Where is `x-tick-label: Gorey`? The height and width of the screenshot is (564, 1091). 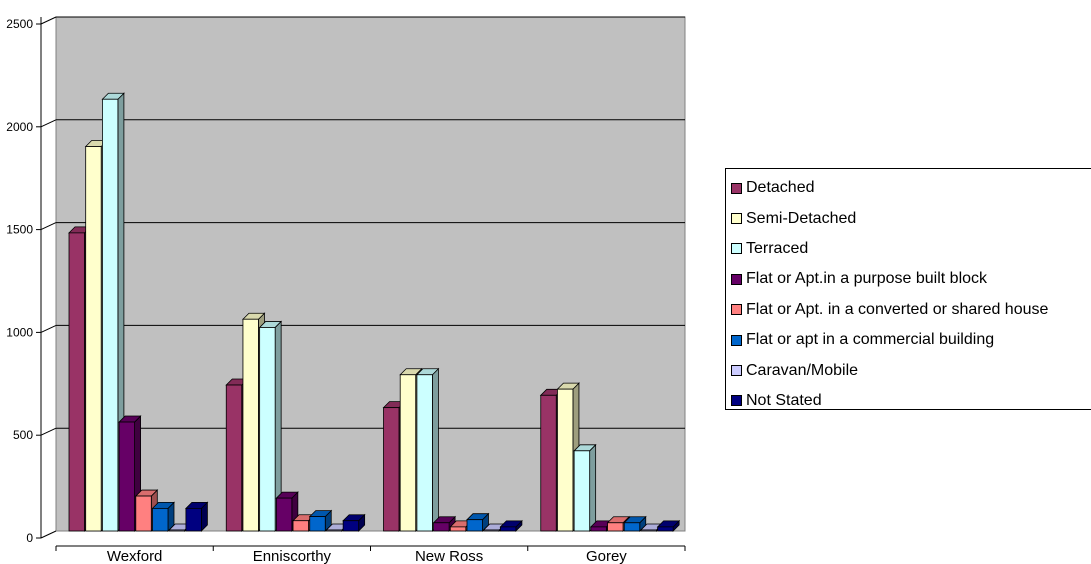
x-tick-label: Gorey is located at coordinates (606, 556).